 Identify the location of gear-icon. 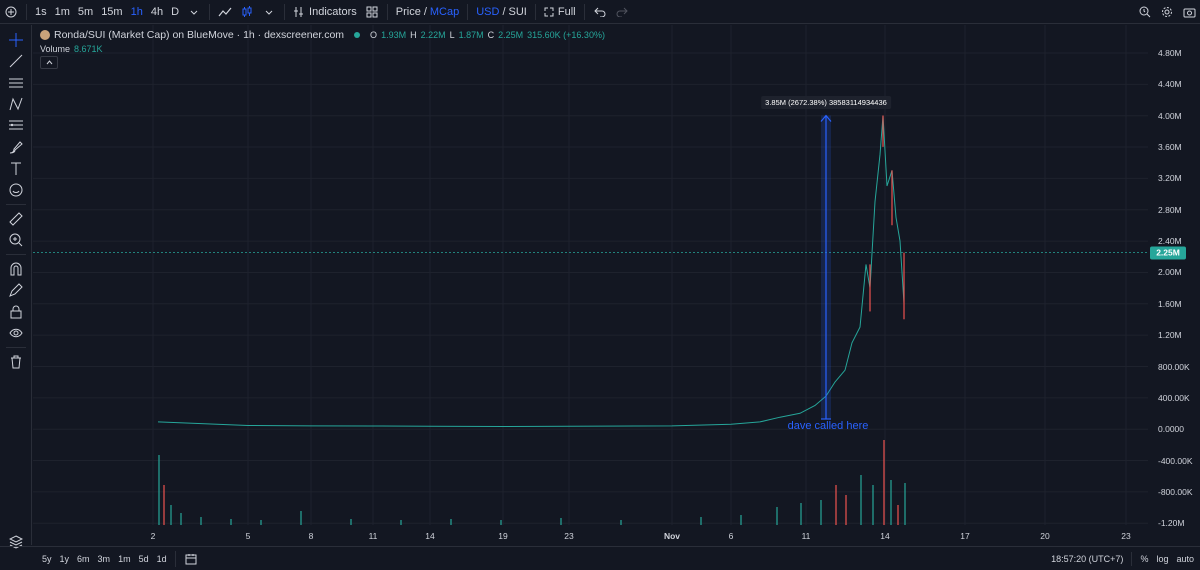
(1167, 12).